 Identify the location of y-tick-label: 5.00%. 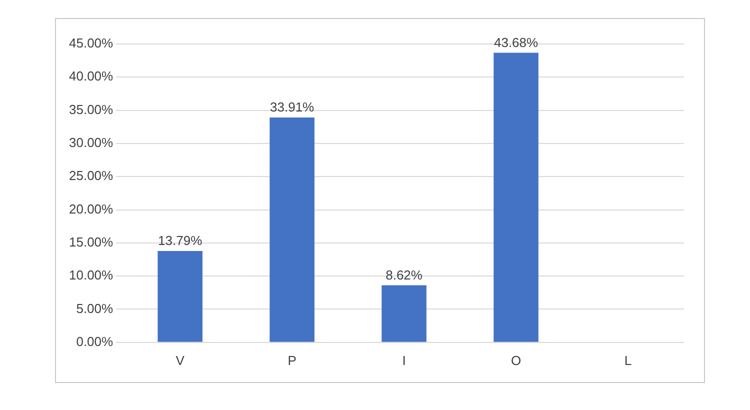
(95, 308).